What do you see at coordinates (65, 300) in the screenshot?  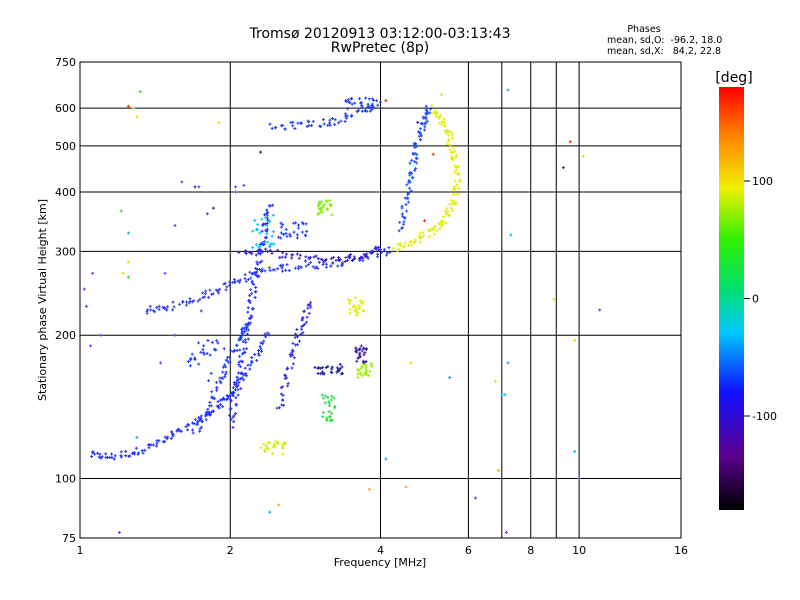 I see `y-tick-labels: 75 100 200 300 400 500 600 750` at bounding box center [65, 300].